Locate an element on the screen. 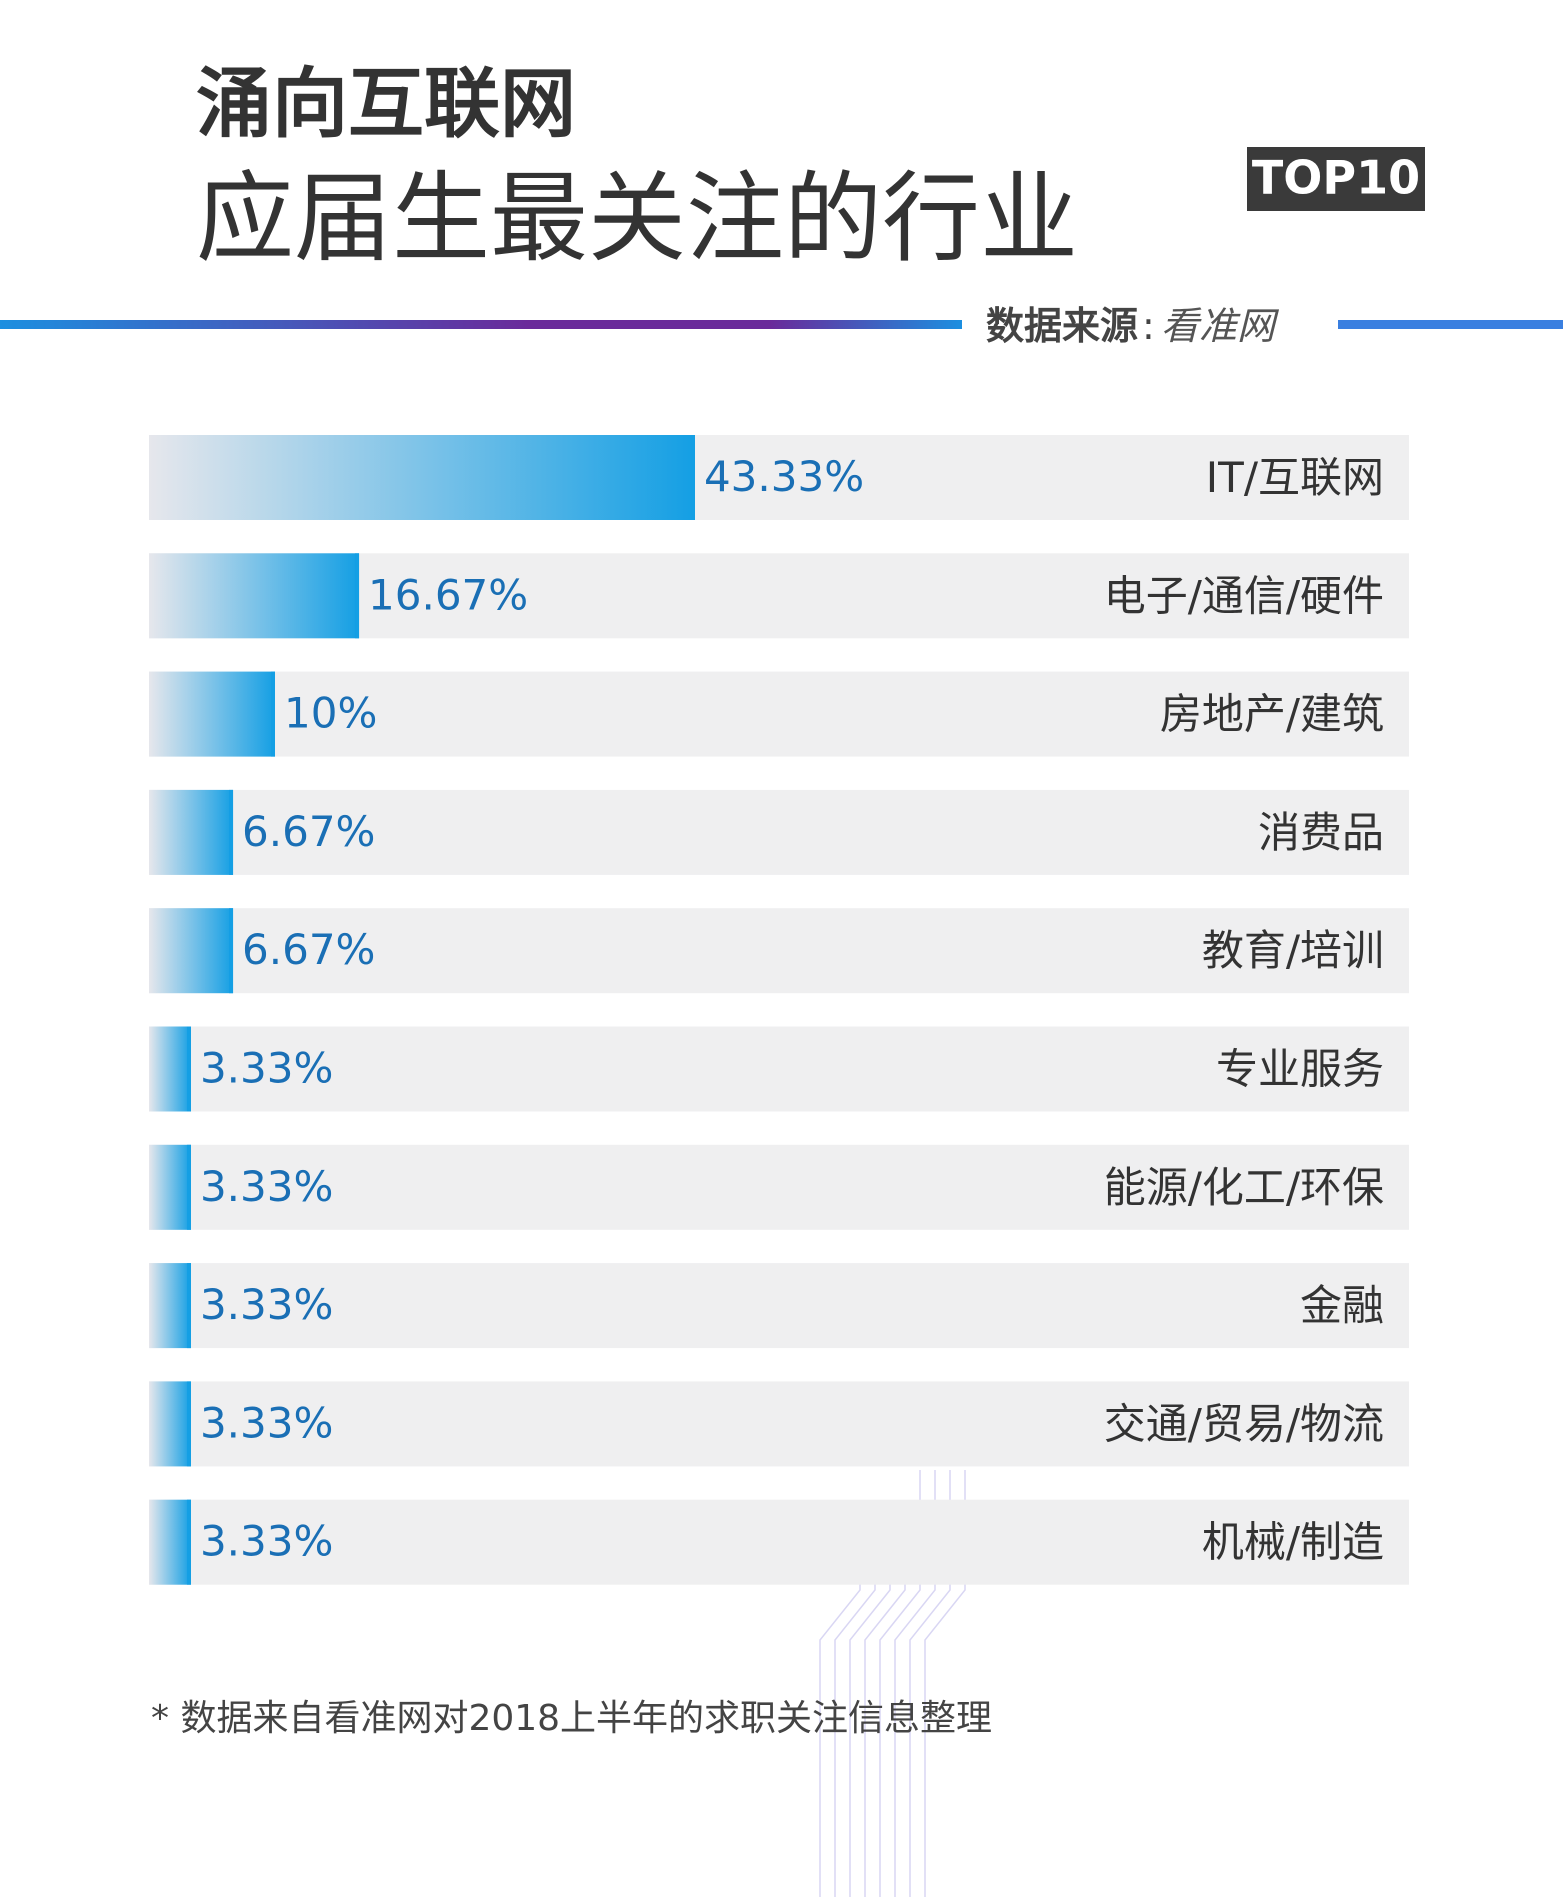  subtitle: 应届生最关注的行业 is located at coordinates (637, 219).